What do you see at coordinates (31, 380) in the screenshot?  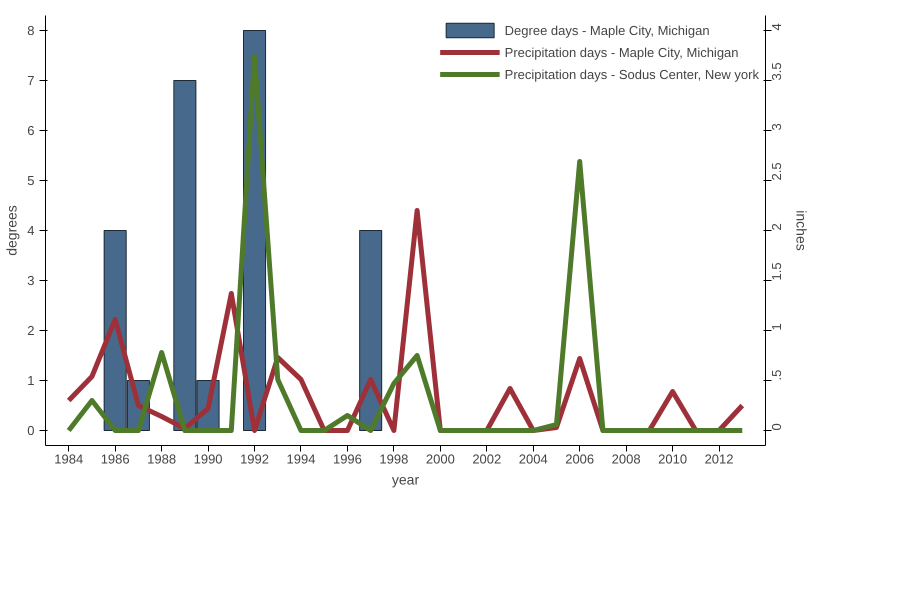 I see `y-tick-label: 1` at bounding box center [31, 380].